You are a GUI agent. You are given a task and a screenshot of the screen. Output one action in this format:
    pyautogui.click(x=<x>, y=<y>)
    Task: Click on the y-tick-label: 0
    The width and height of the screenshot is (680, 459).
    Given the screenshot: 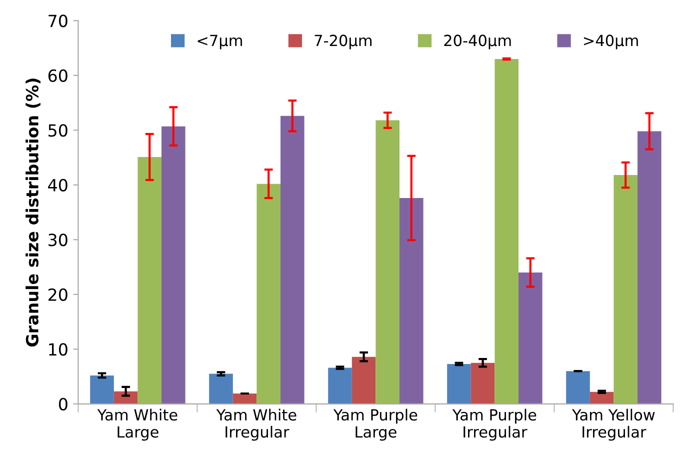 What is the action you would take?
    pyautogui.click(x=63, y=404)
    